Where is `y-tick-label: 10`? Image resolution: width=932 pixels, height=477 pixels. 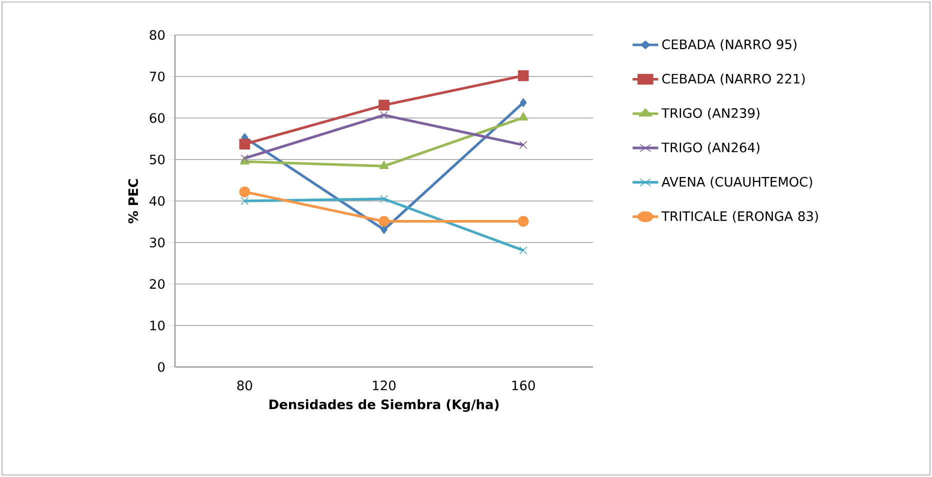
y-tick-label: 10 is located at coordinates (157, 325).